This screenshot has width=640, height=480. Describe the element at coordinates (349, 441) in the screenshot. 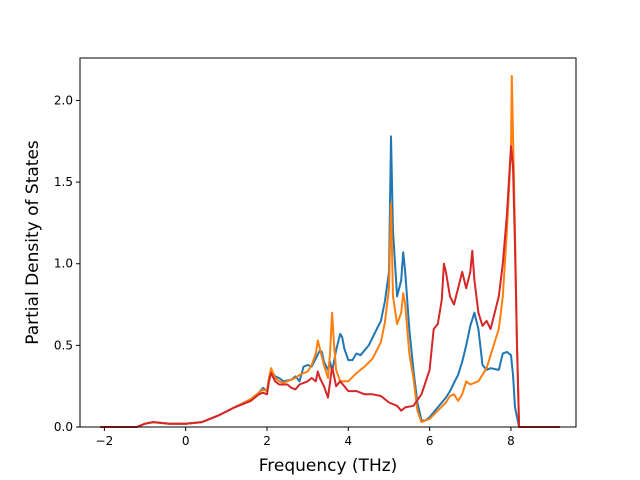

I see `x-tick-label: 4` at that location.